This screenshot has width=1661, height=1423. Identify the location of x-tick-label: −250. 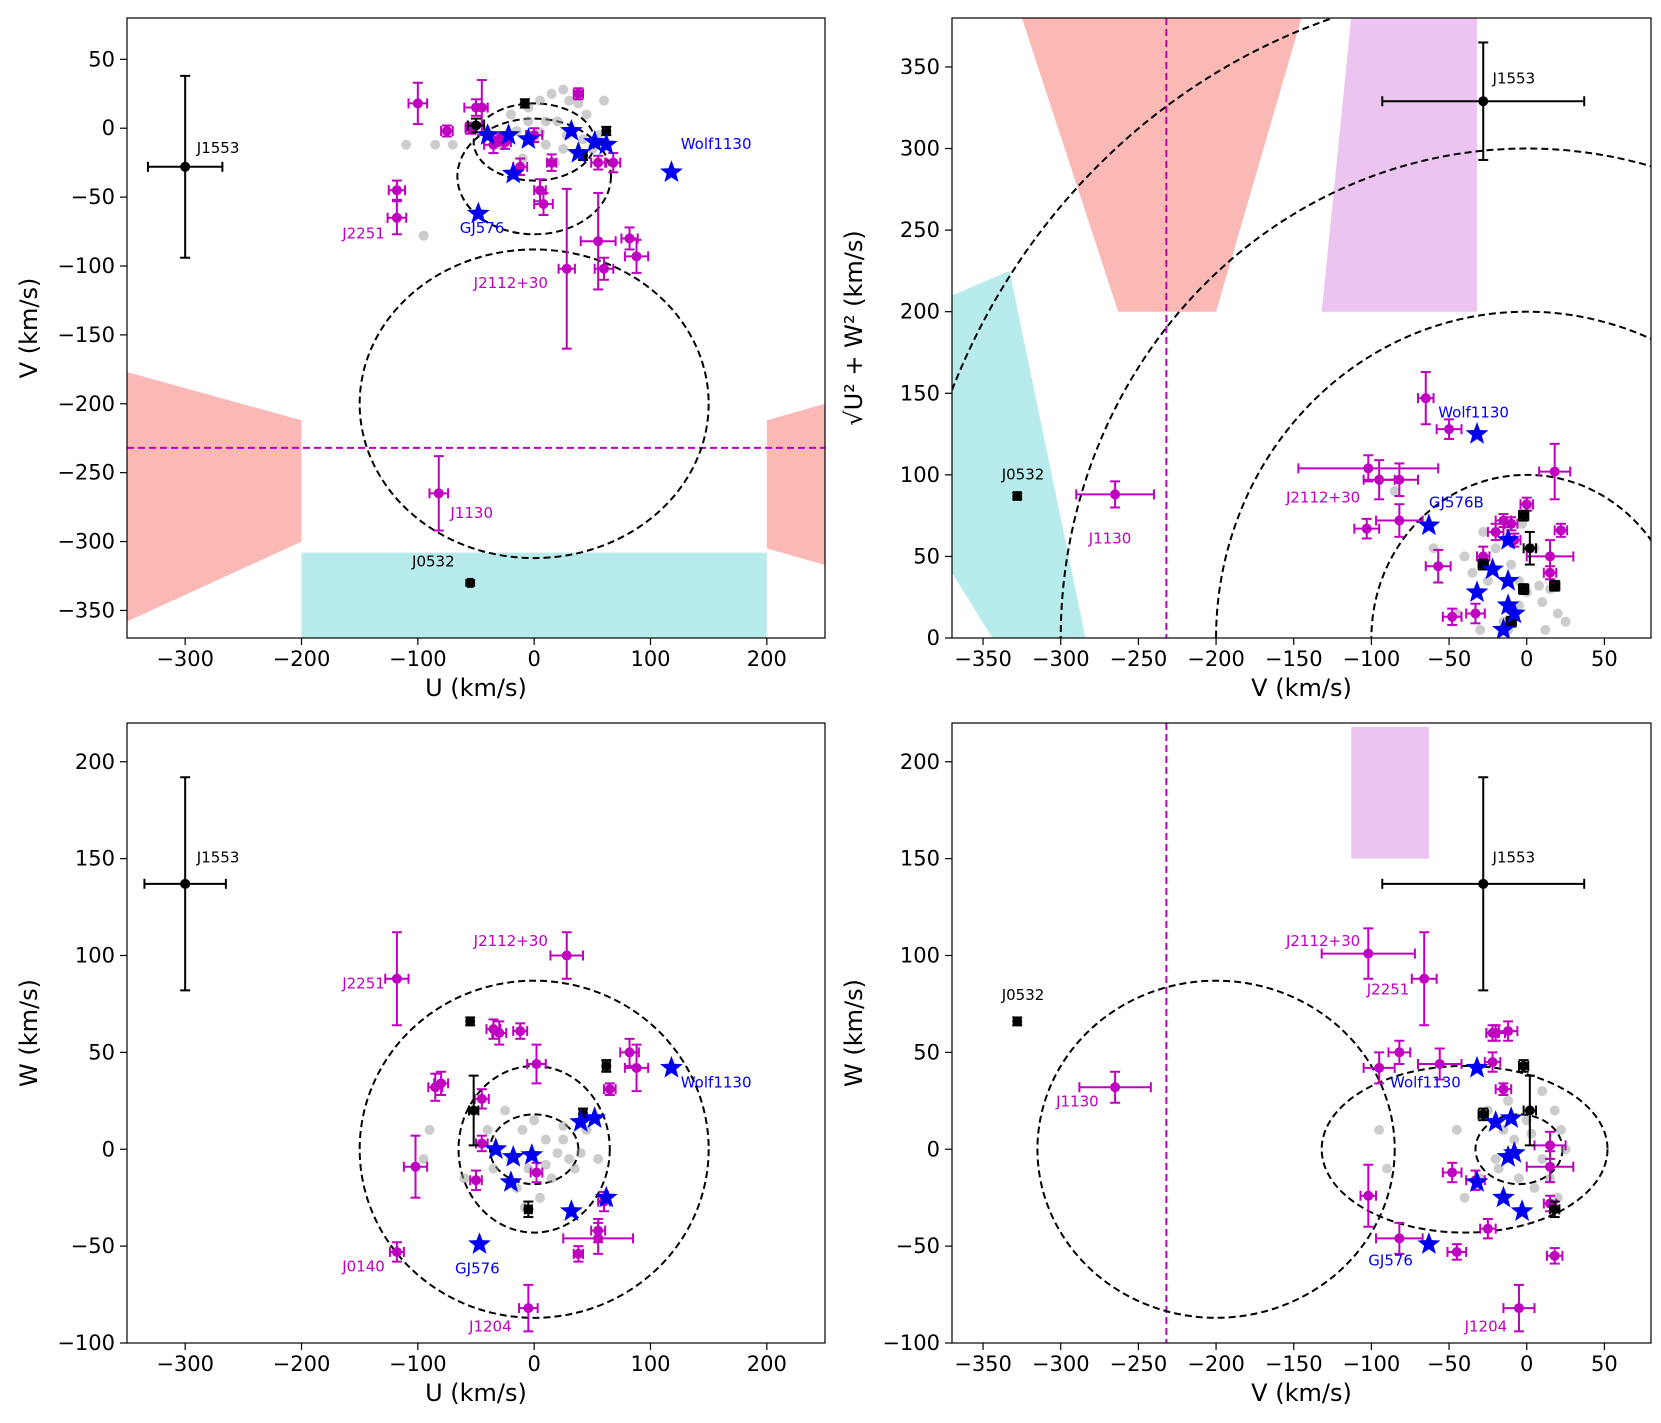
(1139, 659).